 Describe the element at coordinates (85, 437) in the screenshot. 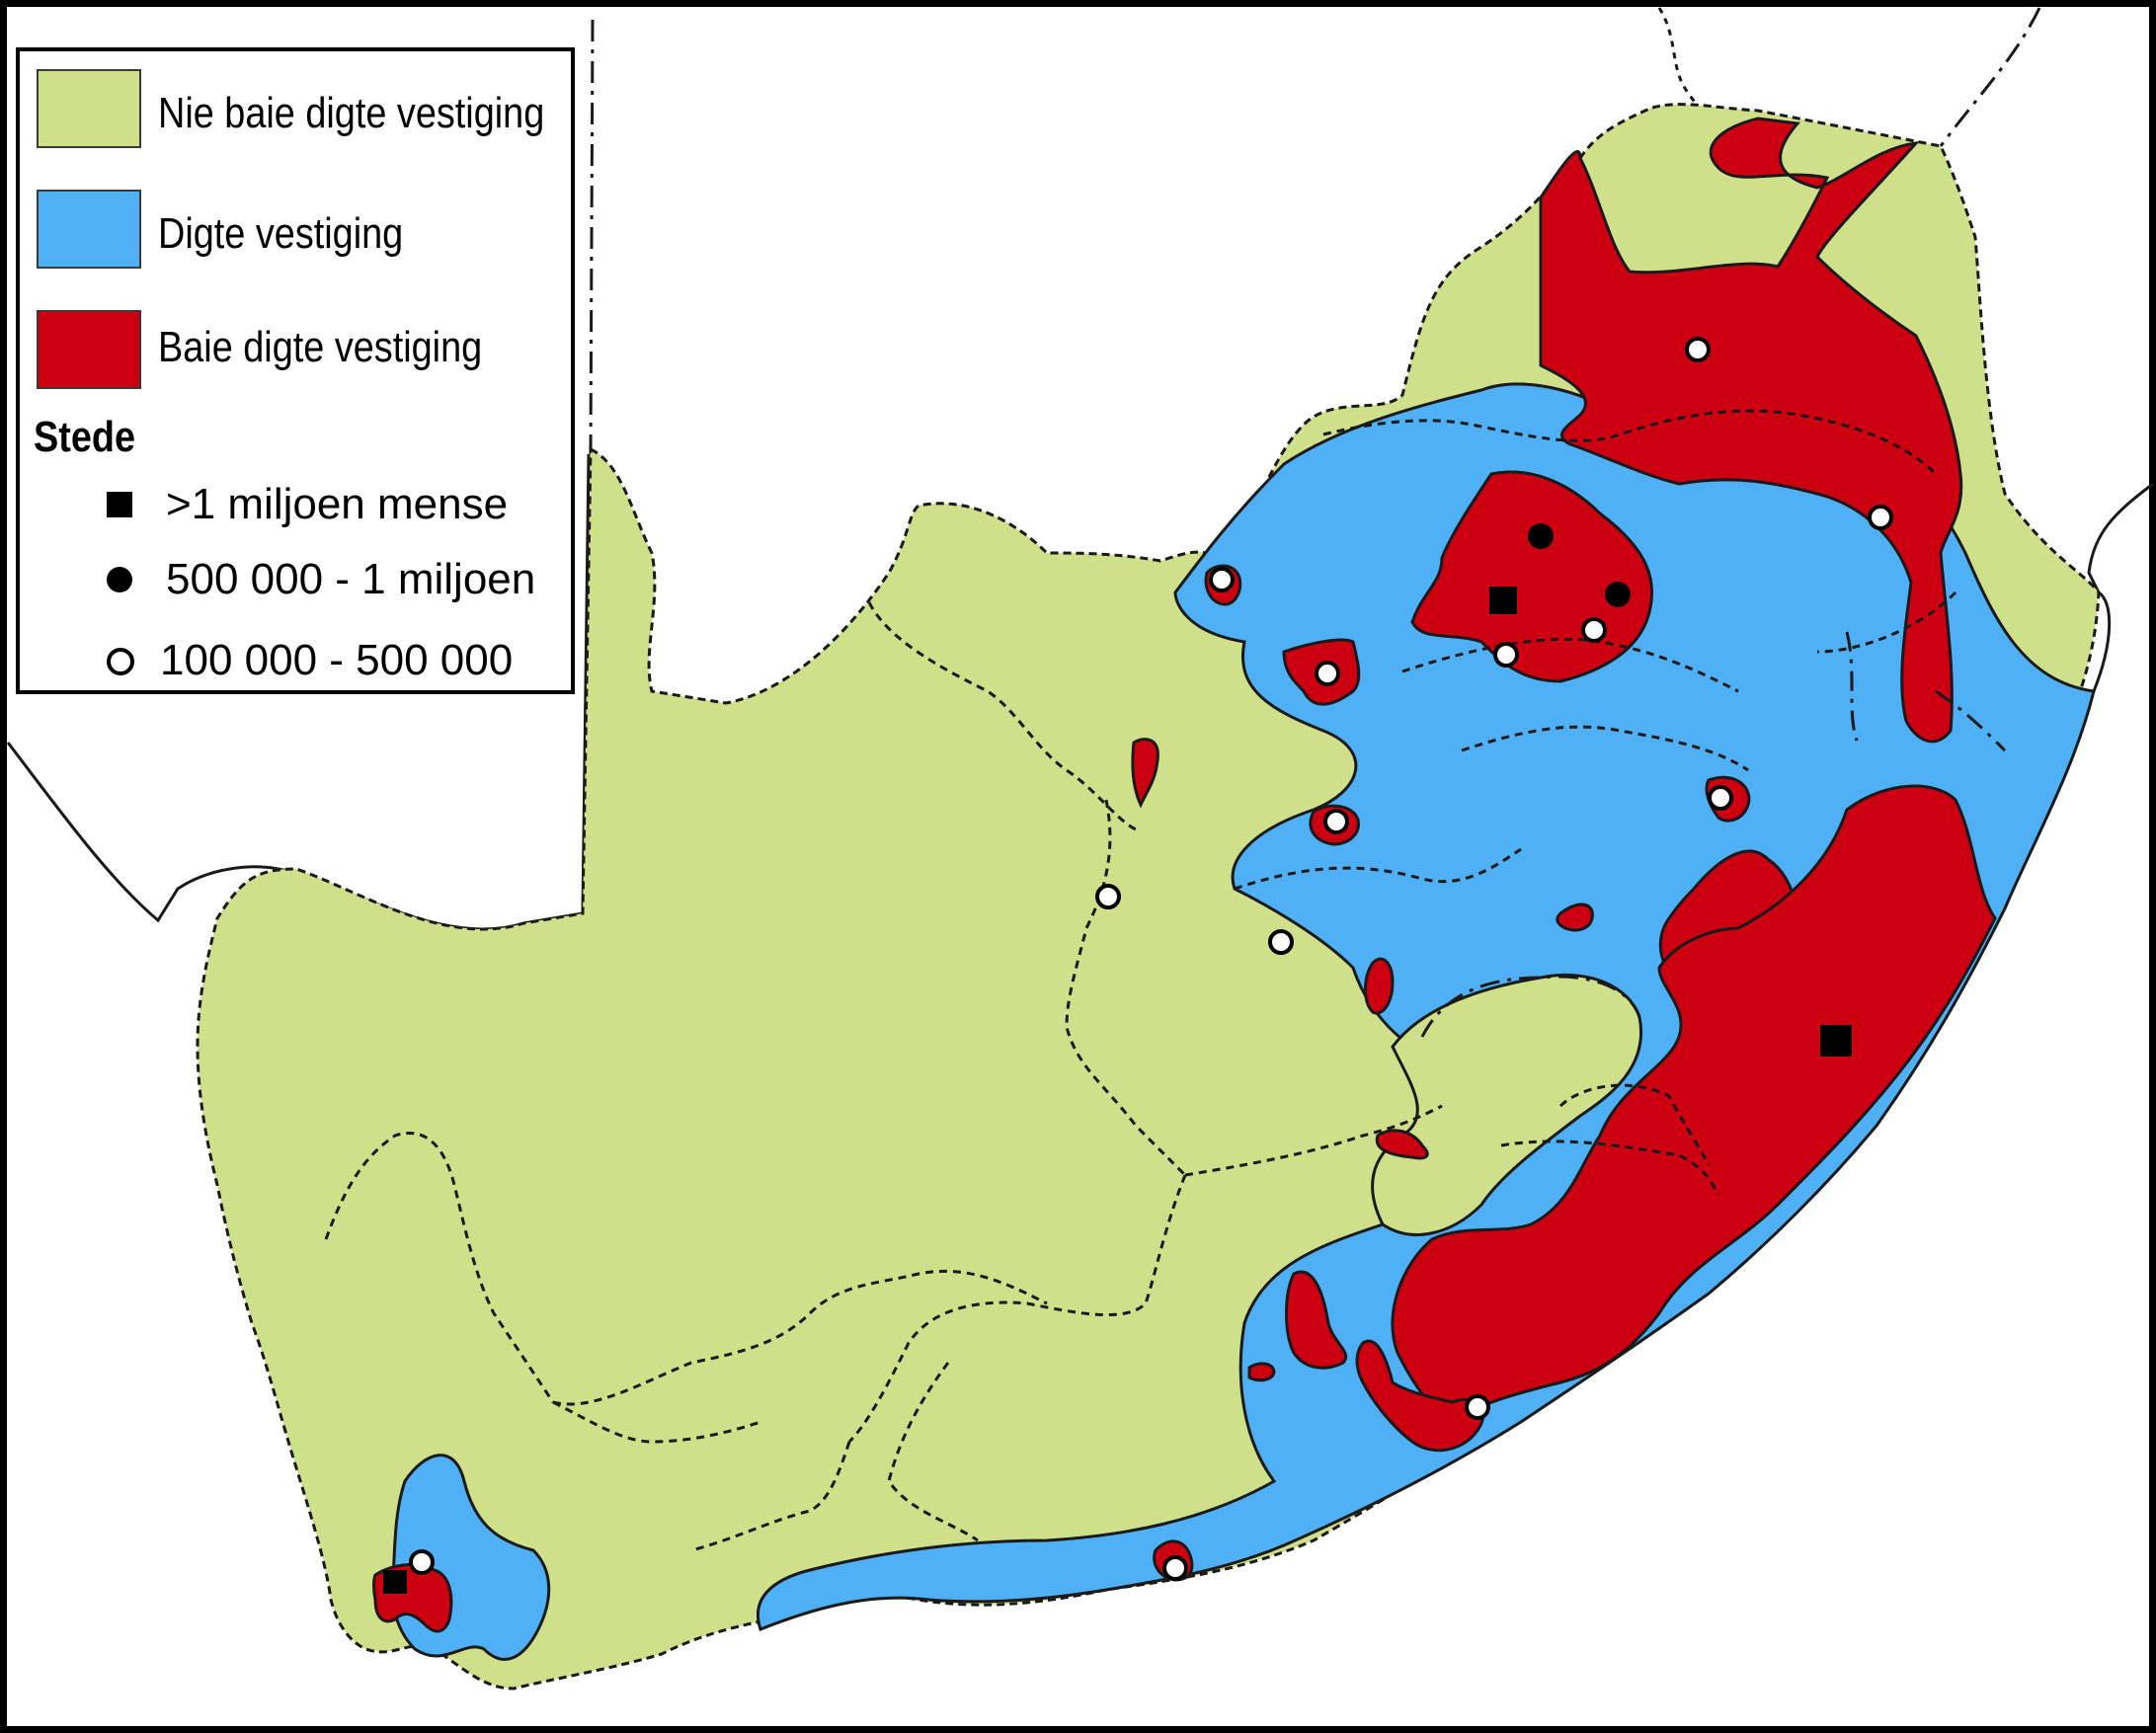

I see `legend-cities-heading: Stede` at that location.